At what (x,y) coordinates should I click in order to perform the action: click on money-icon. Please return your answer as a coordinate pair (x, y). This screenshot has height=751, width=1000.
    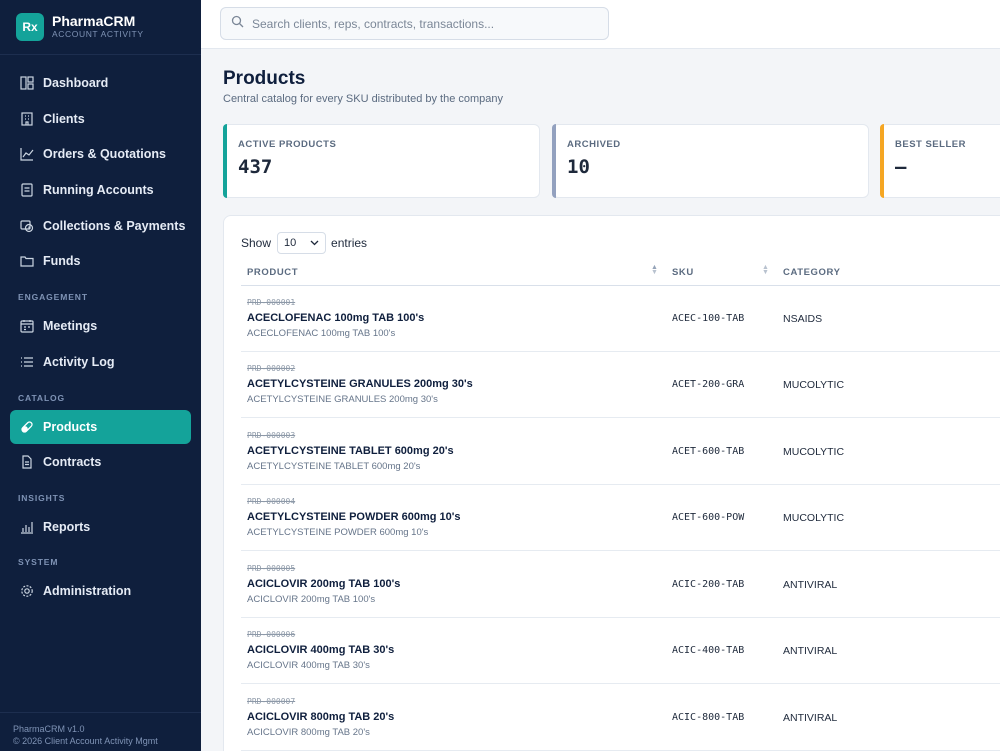
    Looking at the image, I should click on (27, 226).